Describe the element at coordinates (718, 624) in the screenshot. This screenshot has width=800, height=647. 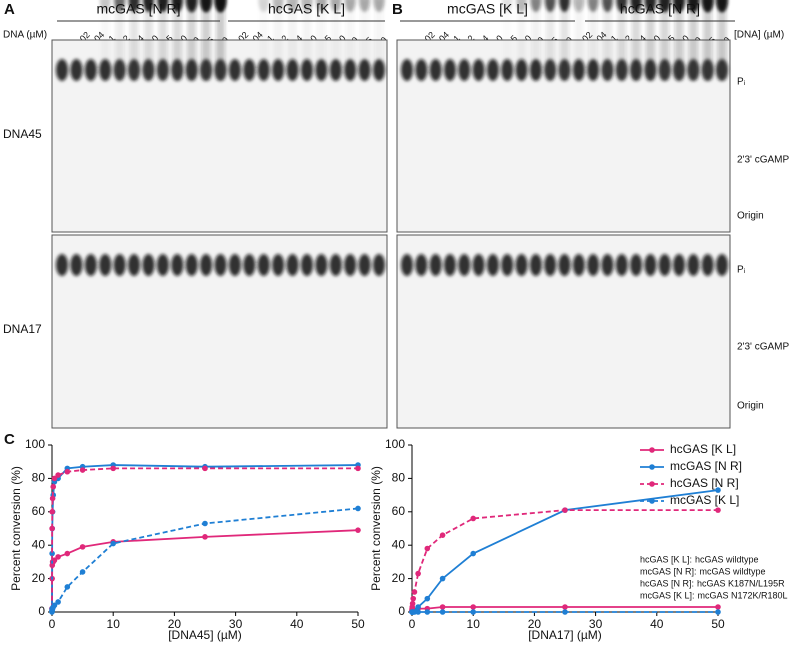
I see `x-tick-label: 50` at that location.